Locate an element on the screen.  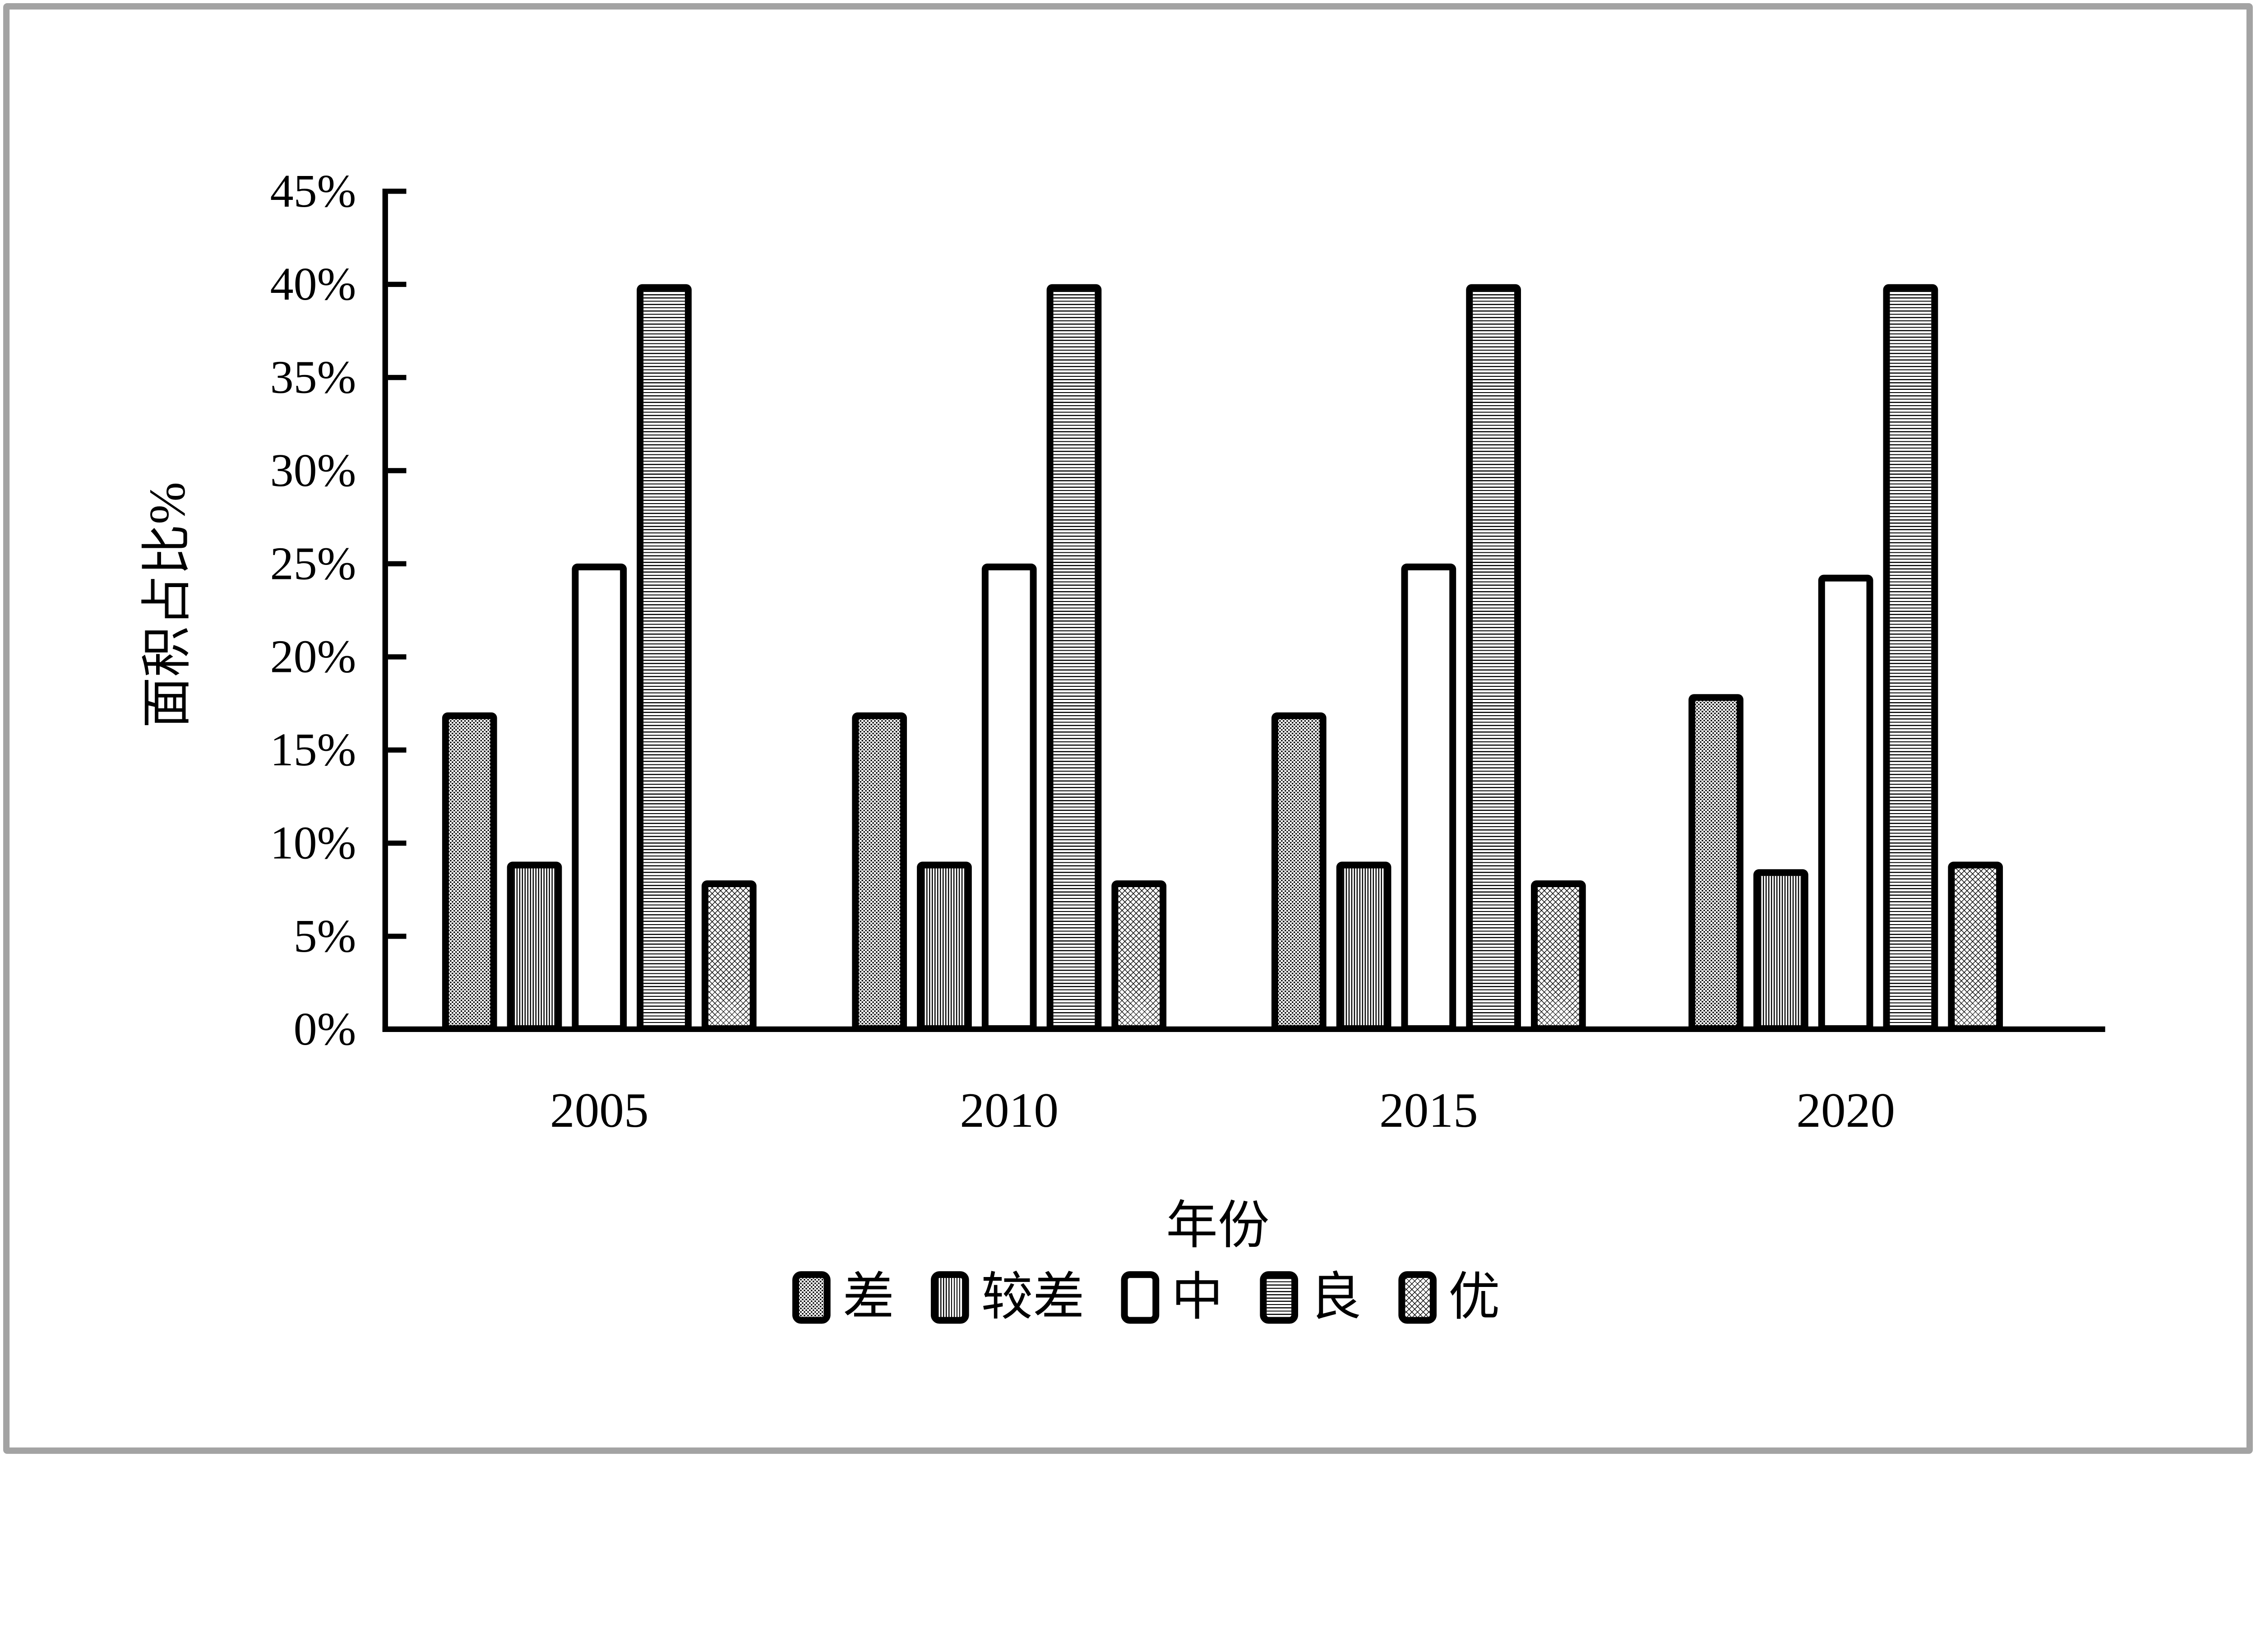
legend-item-中: 中 is located at coordinates (1172, 1297).